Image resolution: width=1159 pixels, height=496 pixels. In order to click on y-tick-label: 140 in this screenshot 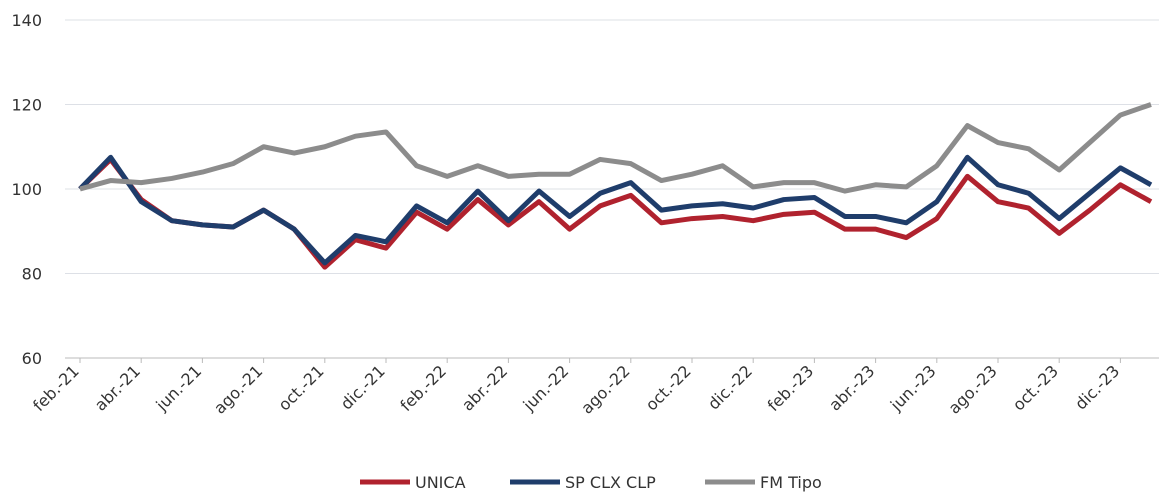, I will do `click(26, 20)`.